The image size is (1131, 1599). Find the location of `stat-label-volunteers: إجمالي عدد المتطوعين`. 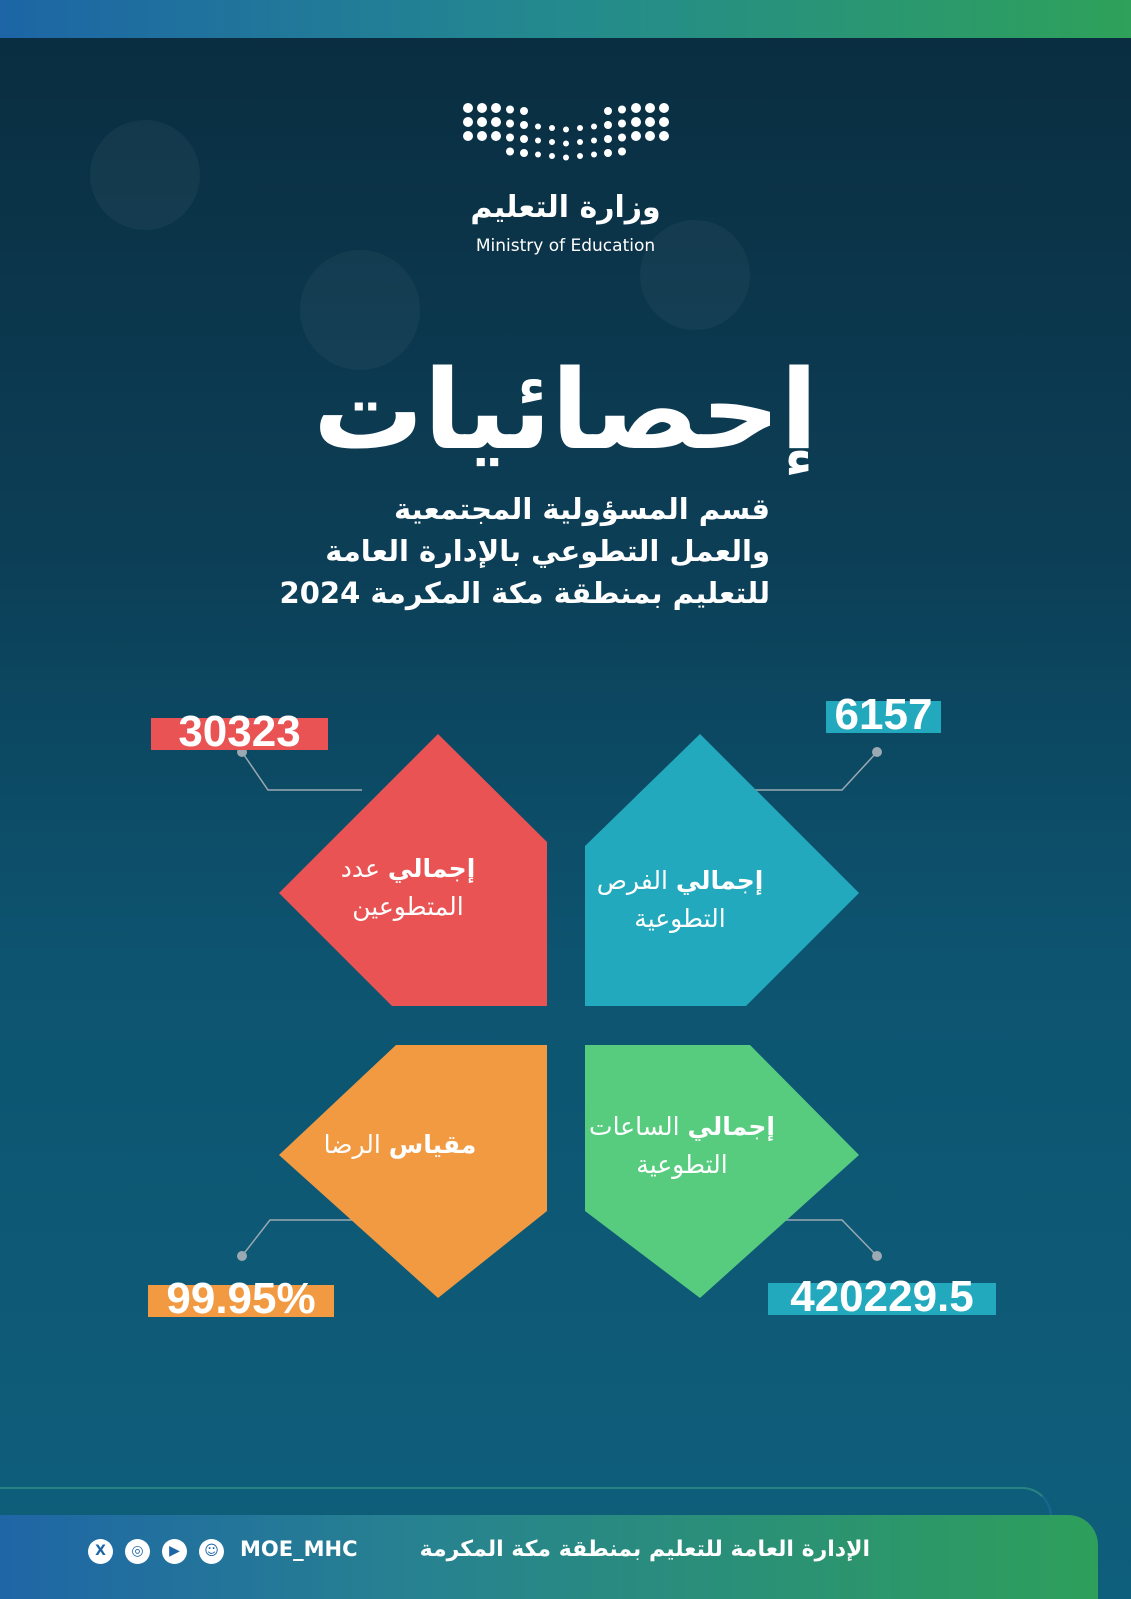

stat-label-volunteers: إجمالي عدد المتطوعين is located at coordinates (408, 888).